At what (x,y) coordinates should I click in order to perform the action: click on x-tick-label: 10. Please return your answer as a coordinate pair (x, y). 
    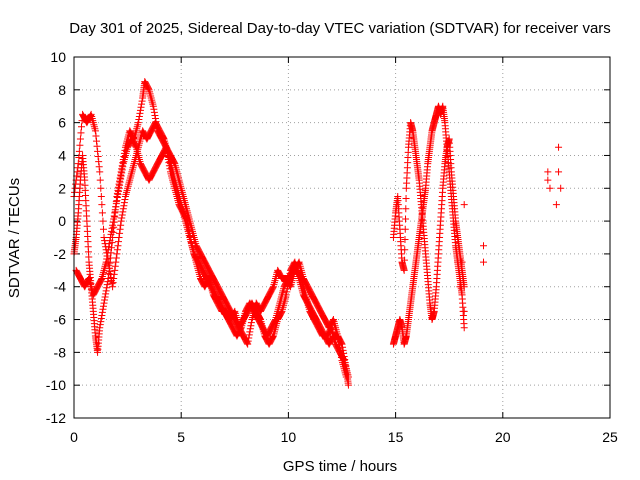
    Looking at the image, I should click on (289, 437).